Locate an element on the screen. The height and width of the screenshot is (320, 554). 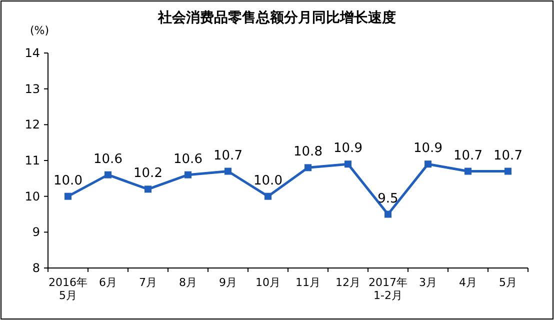
data-label: 10.2 is located at coordinates (148, 174).